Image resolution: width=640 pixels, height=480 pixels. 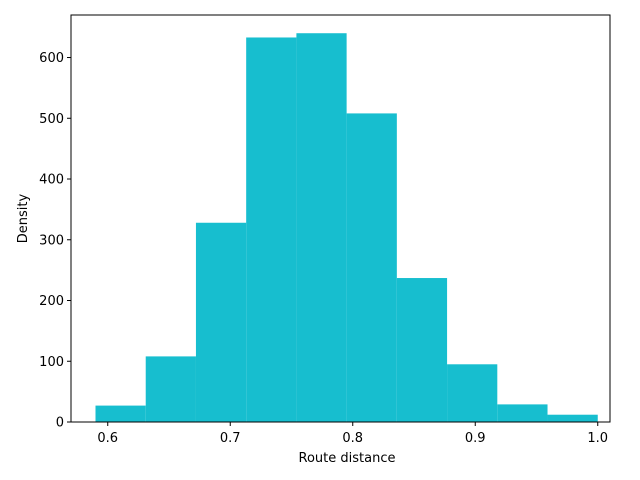 I want to click on x-tick-label-3: 0.8, so click(x=352, y=438).